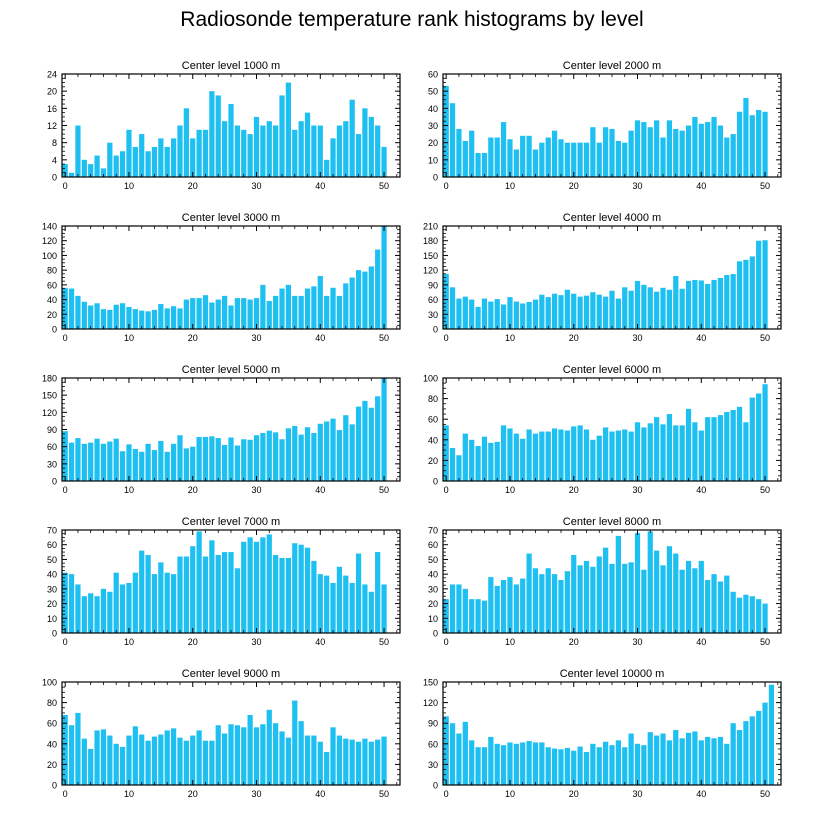  Describe the element at coordinates (433, 560) in the screenshot. I see `y-tick-label: 50` at that location.